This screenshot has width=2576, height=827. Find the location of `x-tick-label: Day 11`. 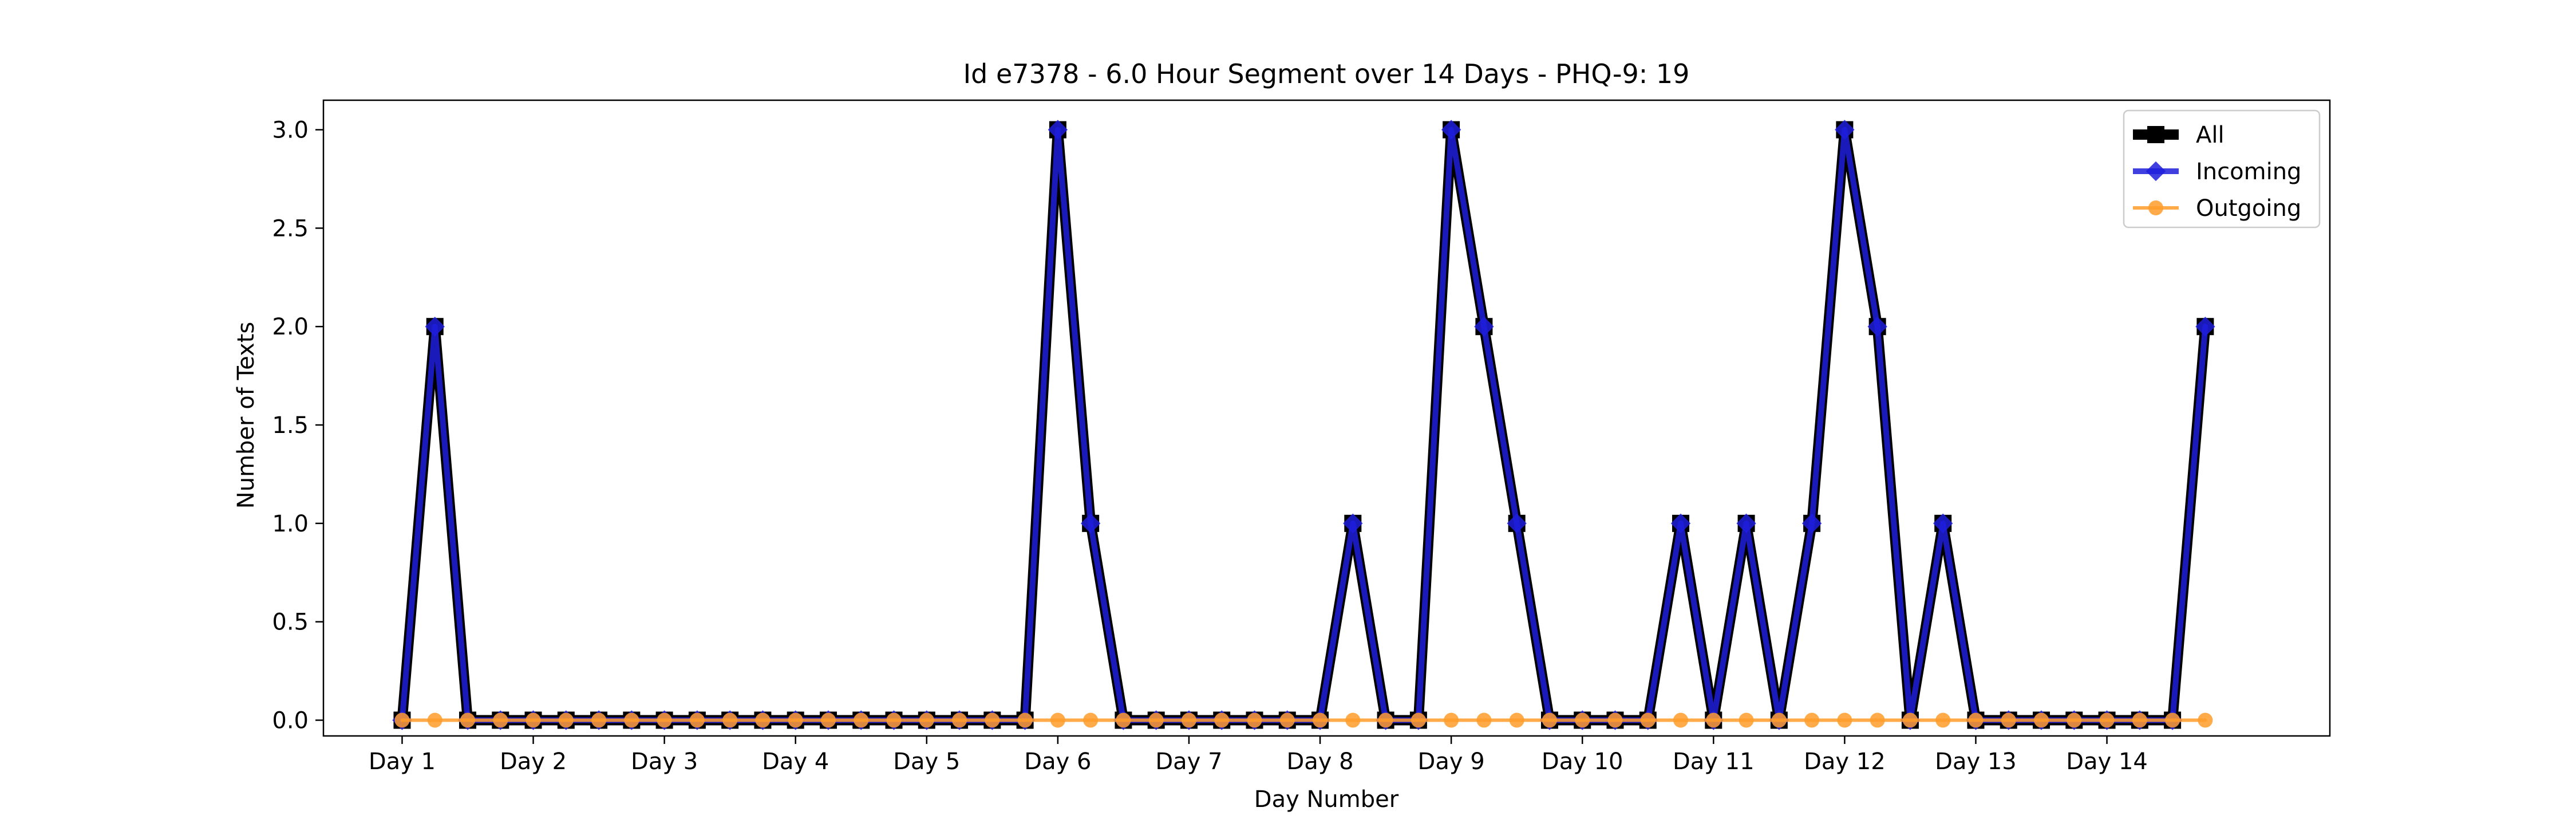

x-tick-label: Day 11 is located at coordinates (1714, 762).